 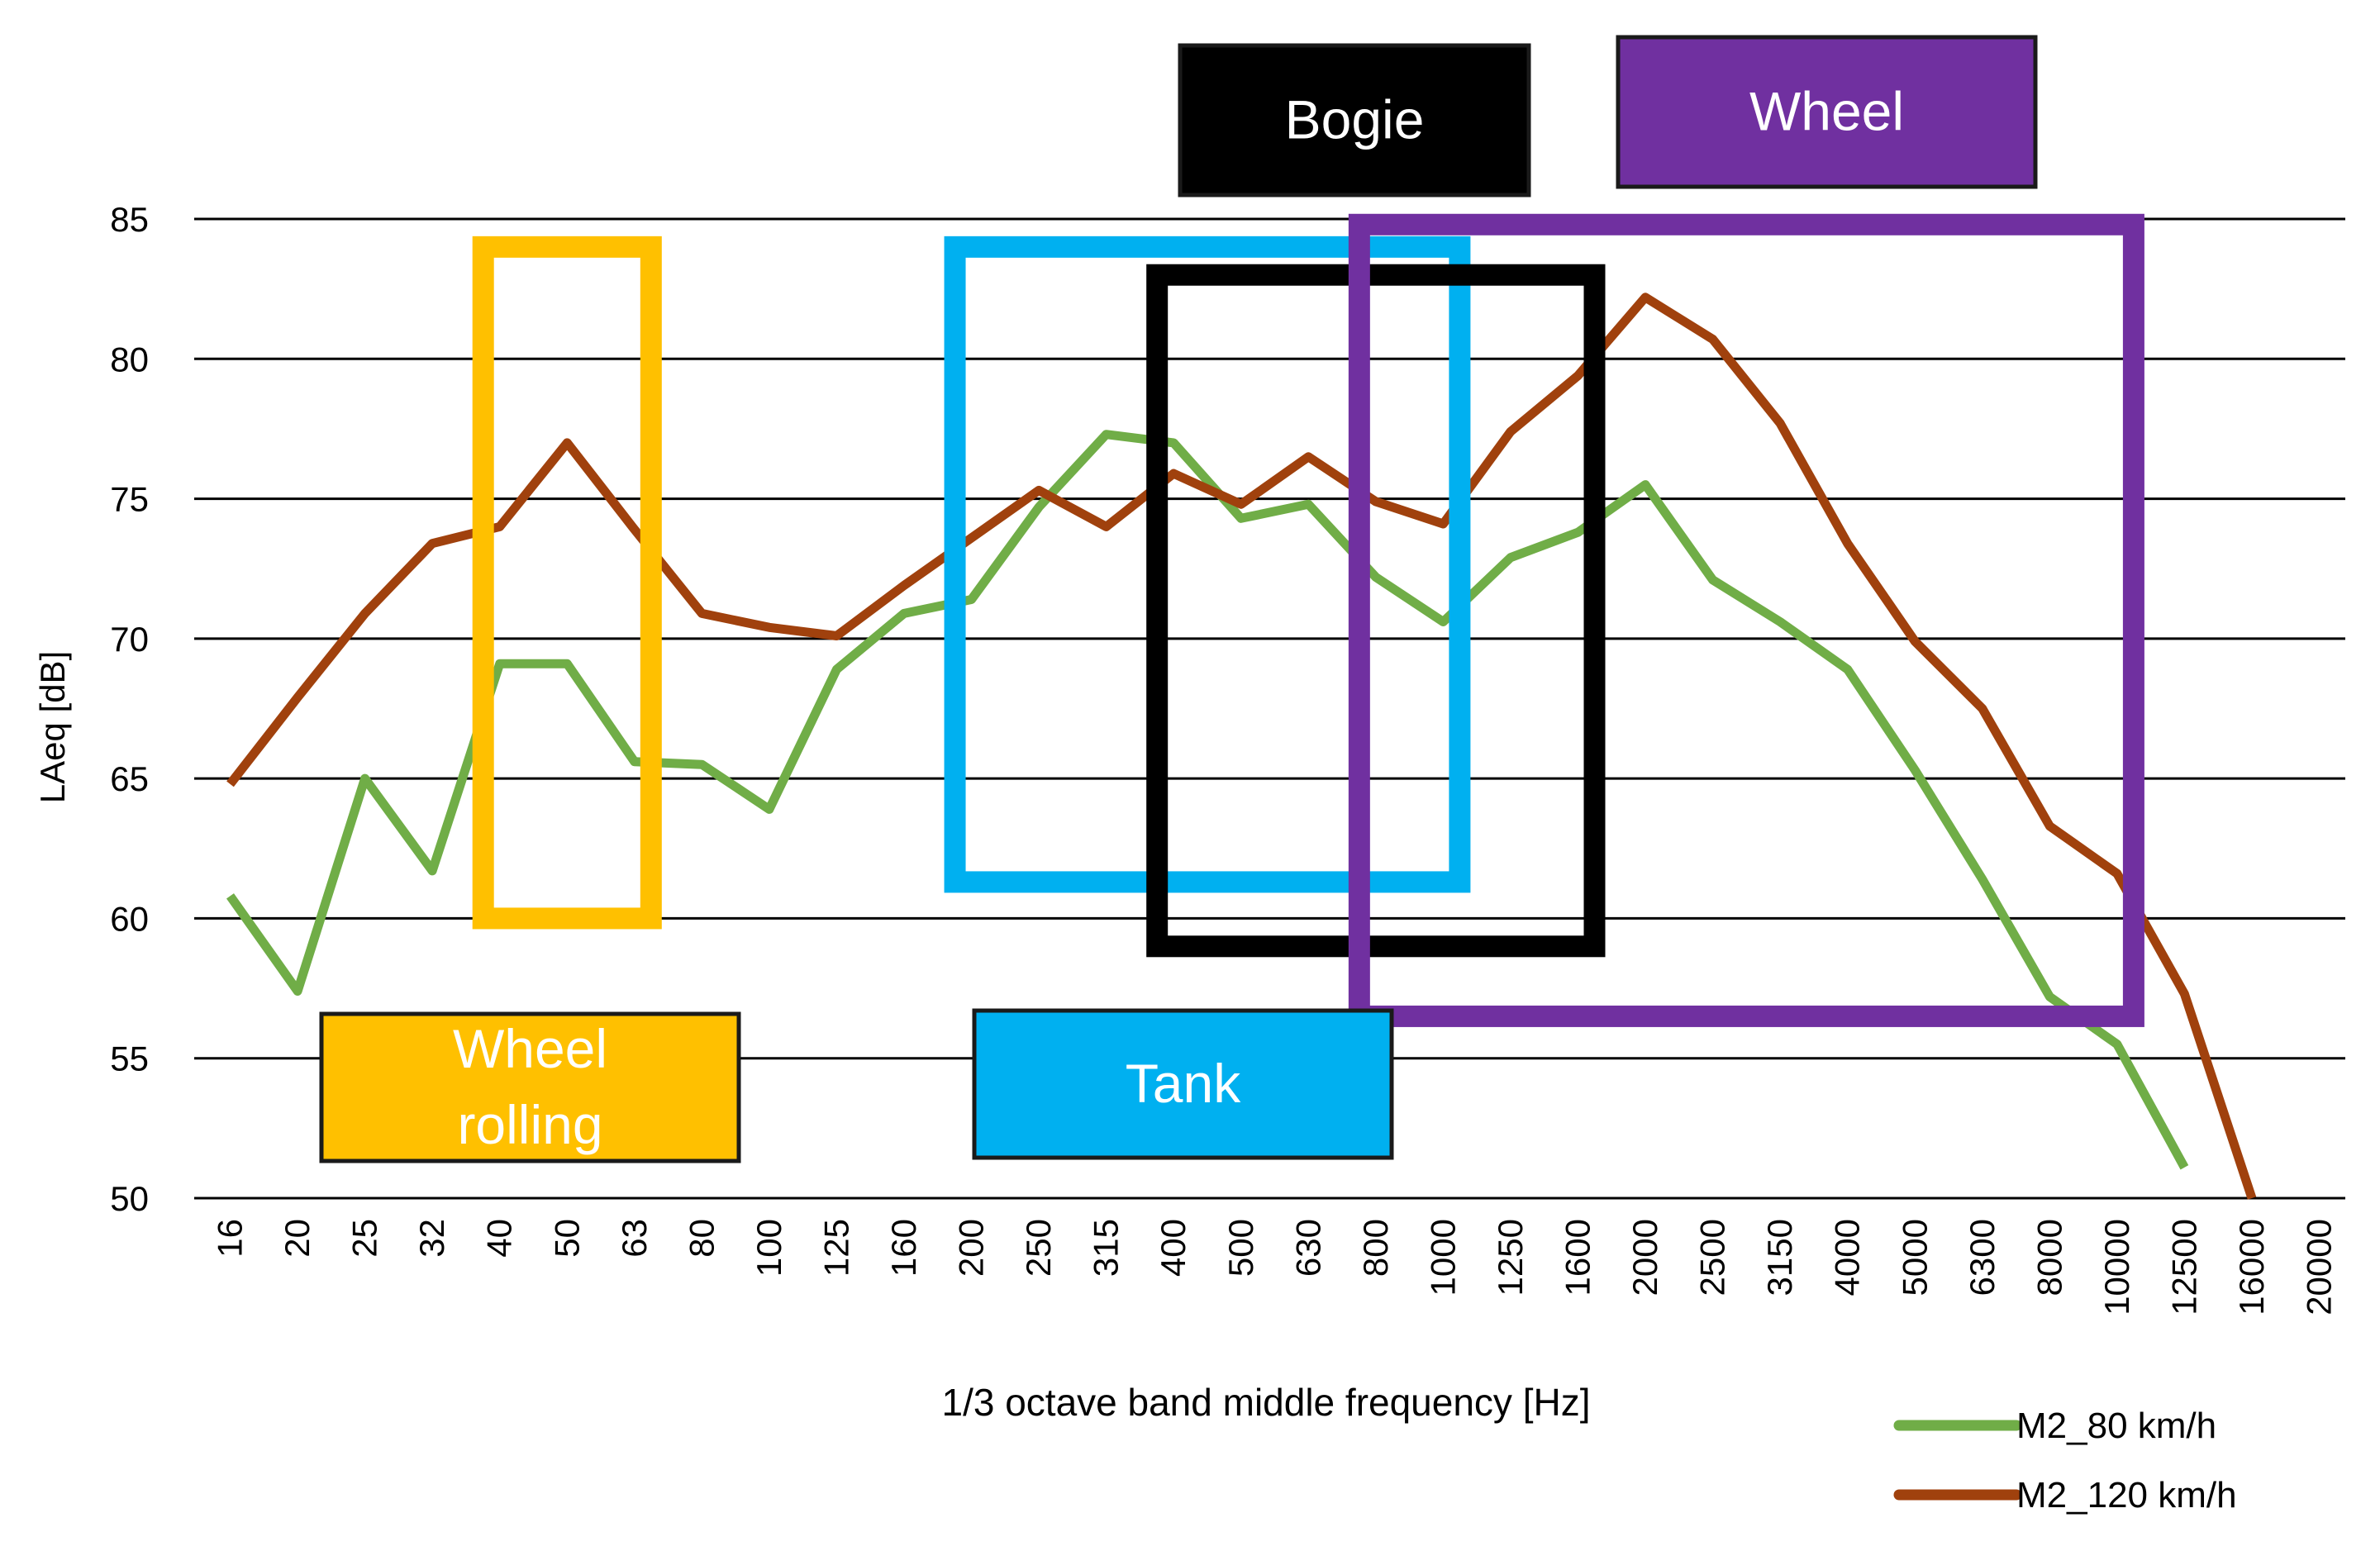 What do you see at coordinates (2049, 1257) in the screenshot?
I see `x-tick-label-8000: 8000` at bounding box center [2049, 1257].